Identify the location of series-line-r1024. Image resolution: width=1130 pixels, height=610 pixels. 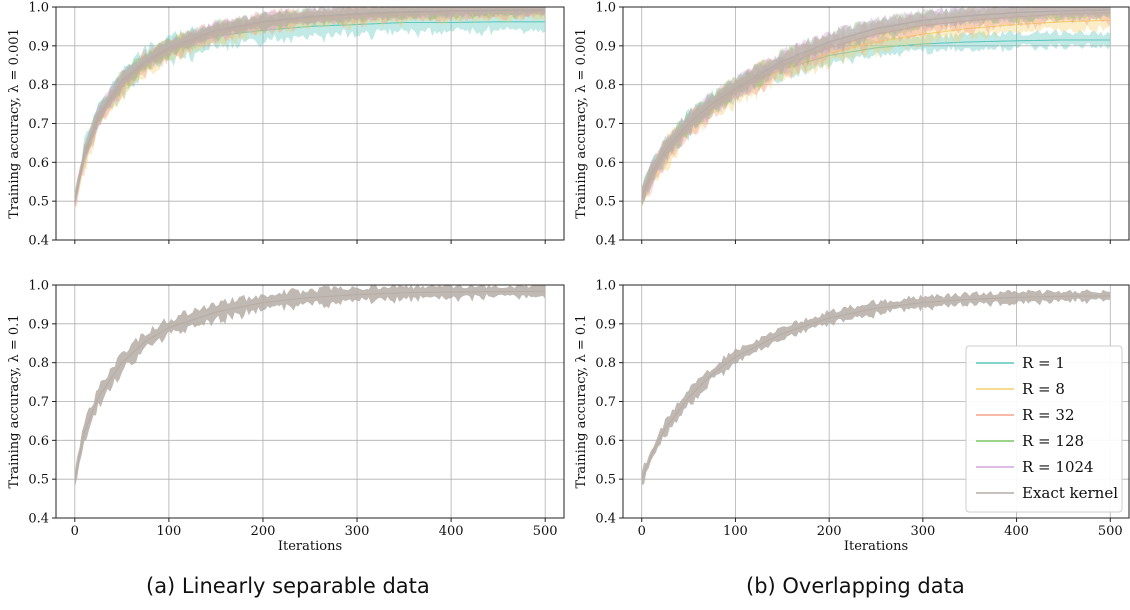
(310, 105).